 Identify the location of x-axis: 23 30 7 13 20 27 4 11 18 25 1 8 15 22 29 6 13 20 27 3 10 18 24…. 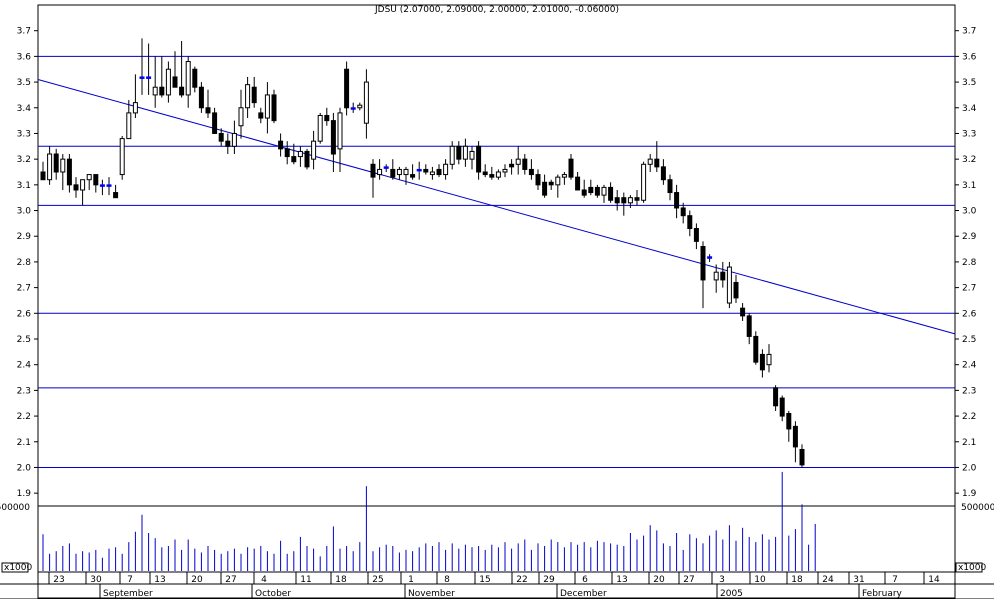
(497, 585).